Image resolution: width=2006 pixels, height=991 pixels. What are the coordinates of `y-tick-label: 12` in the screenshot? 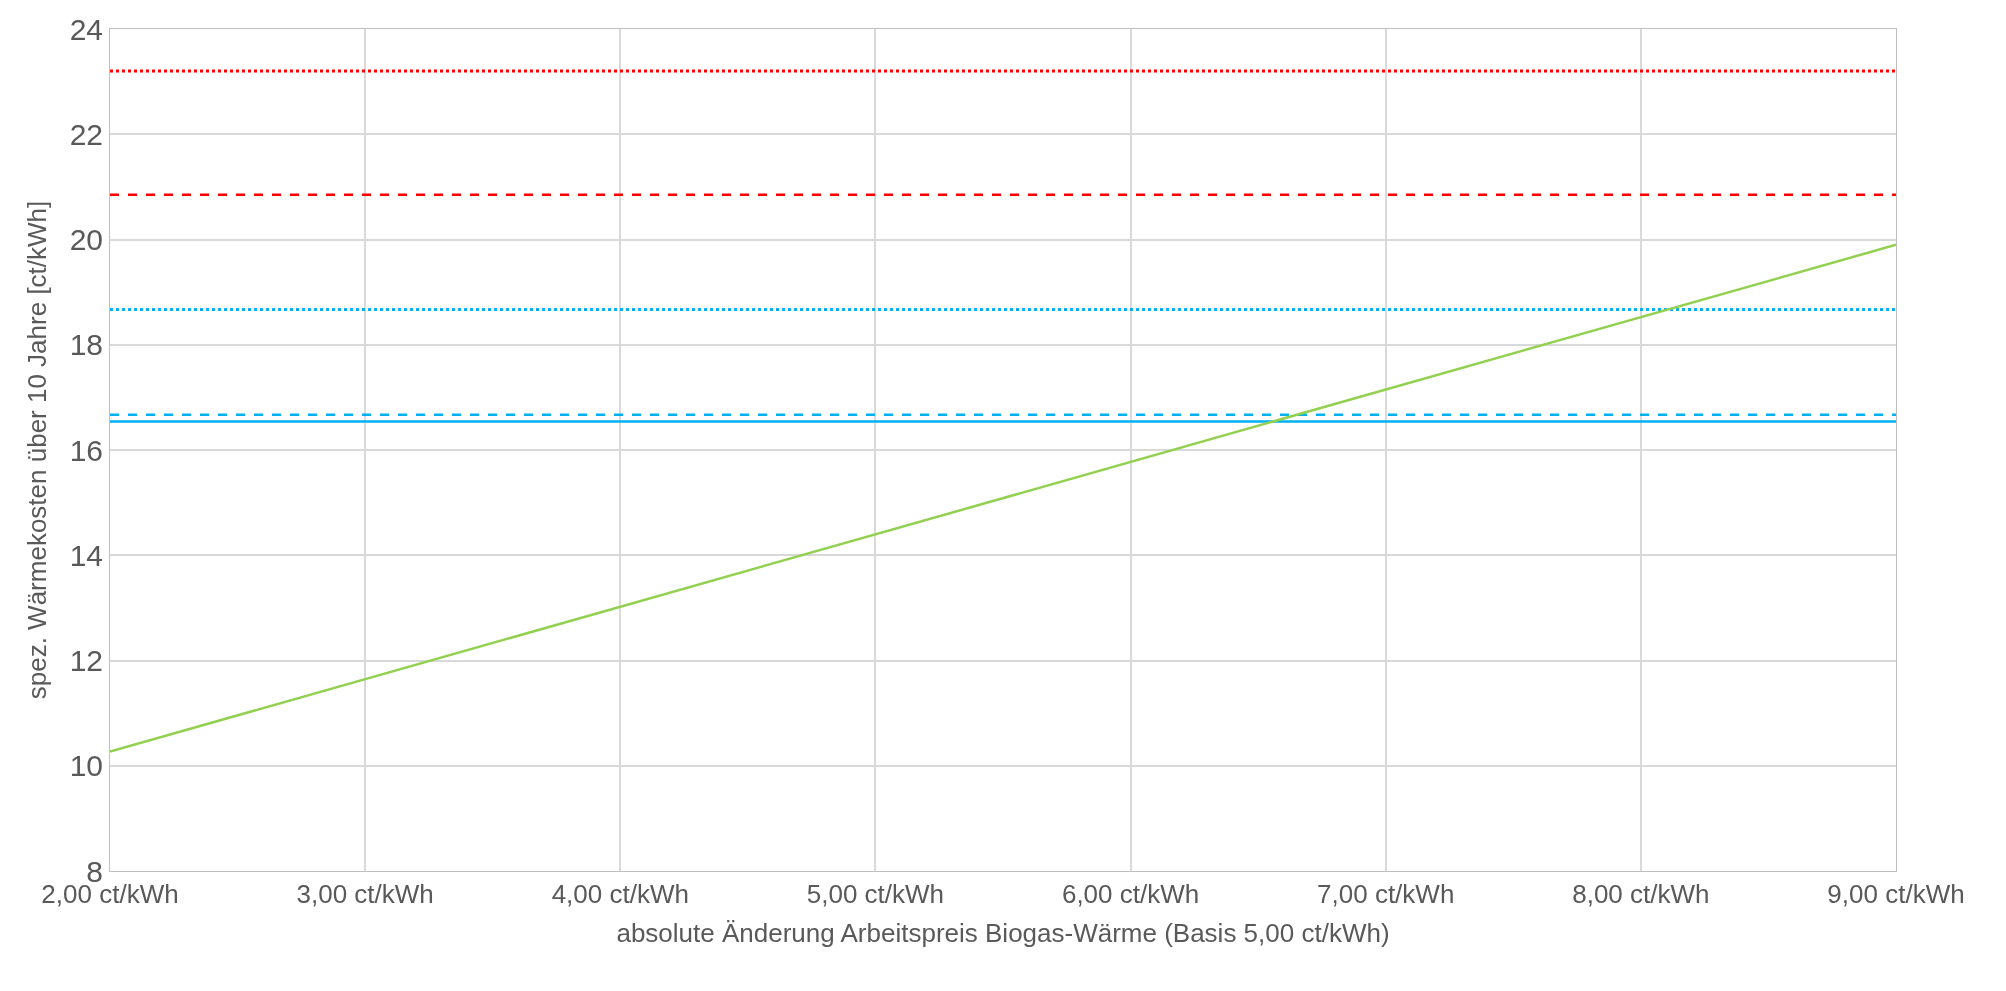 It's located at (86, 660).